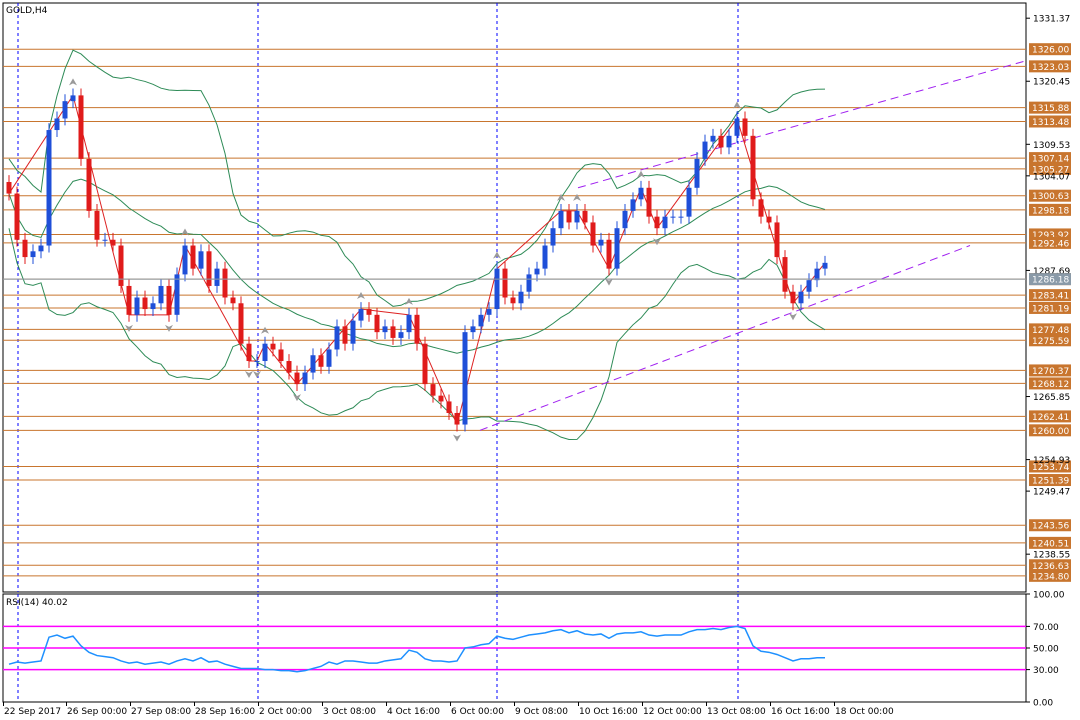 Image resolution: width=1080 pixels, height=720 pixels. I want to click on x-tick-label: 28 Sep 16:00, so click(225, 712).